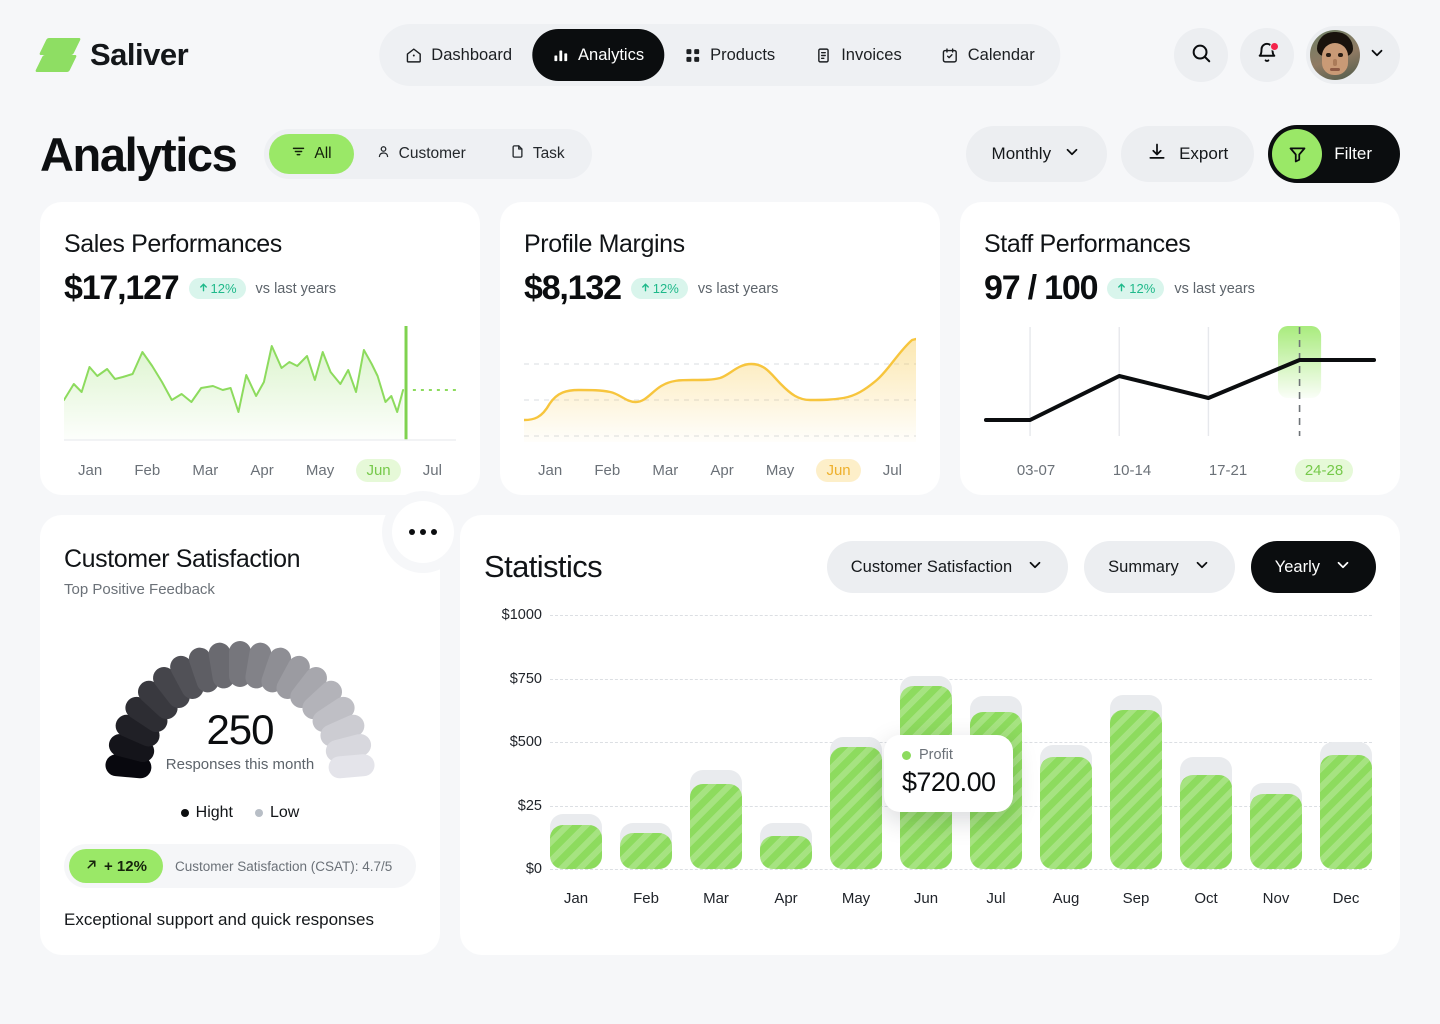 The height and width of the screenshot is (1024, 1440). Describe the element at coordinates (139, 54) in the screenshot. I see `brand-name: Saliver` at that location.